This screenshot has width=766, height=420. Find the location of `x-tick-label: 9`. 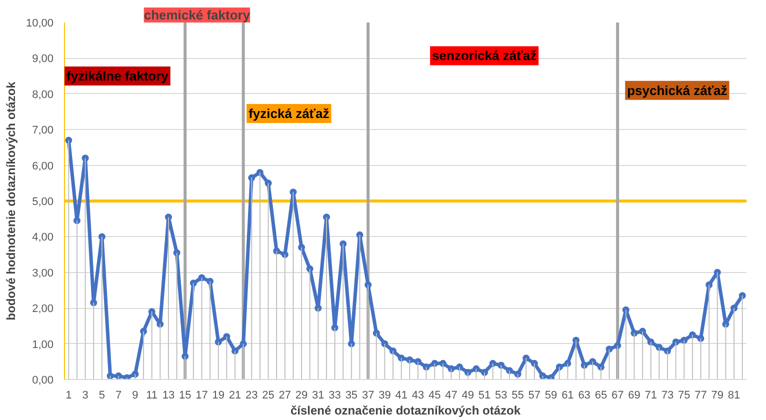

x-tick-label: 9 is located at coordinates (135, 396).